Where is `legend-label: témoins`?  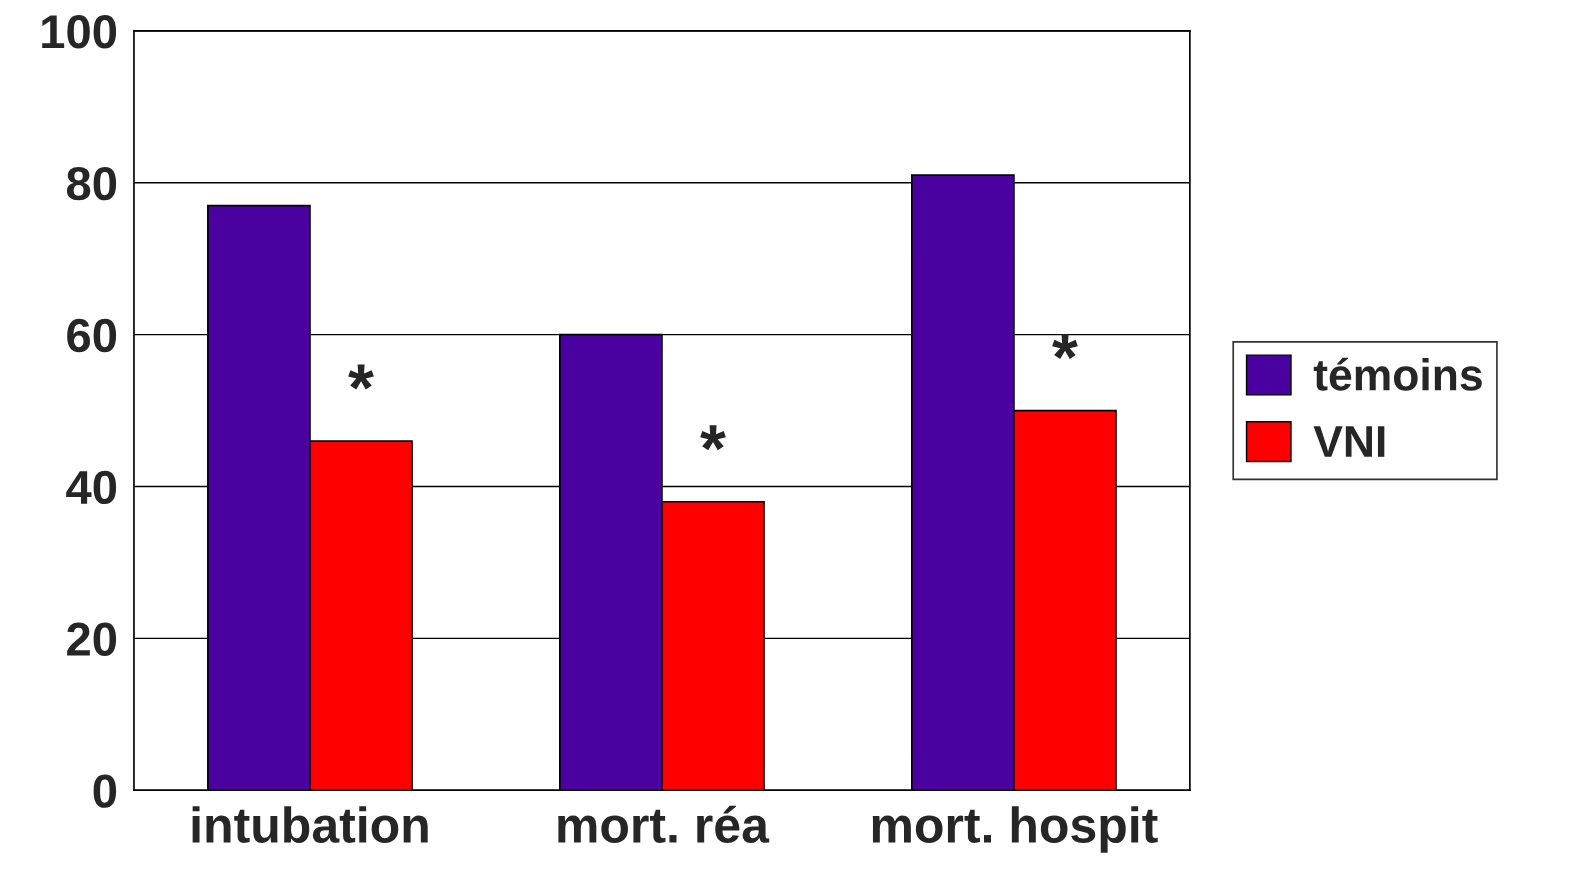
legend-label: témoins is located at coordinates (1397, 374).